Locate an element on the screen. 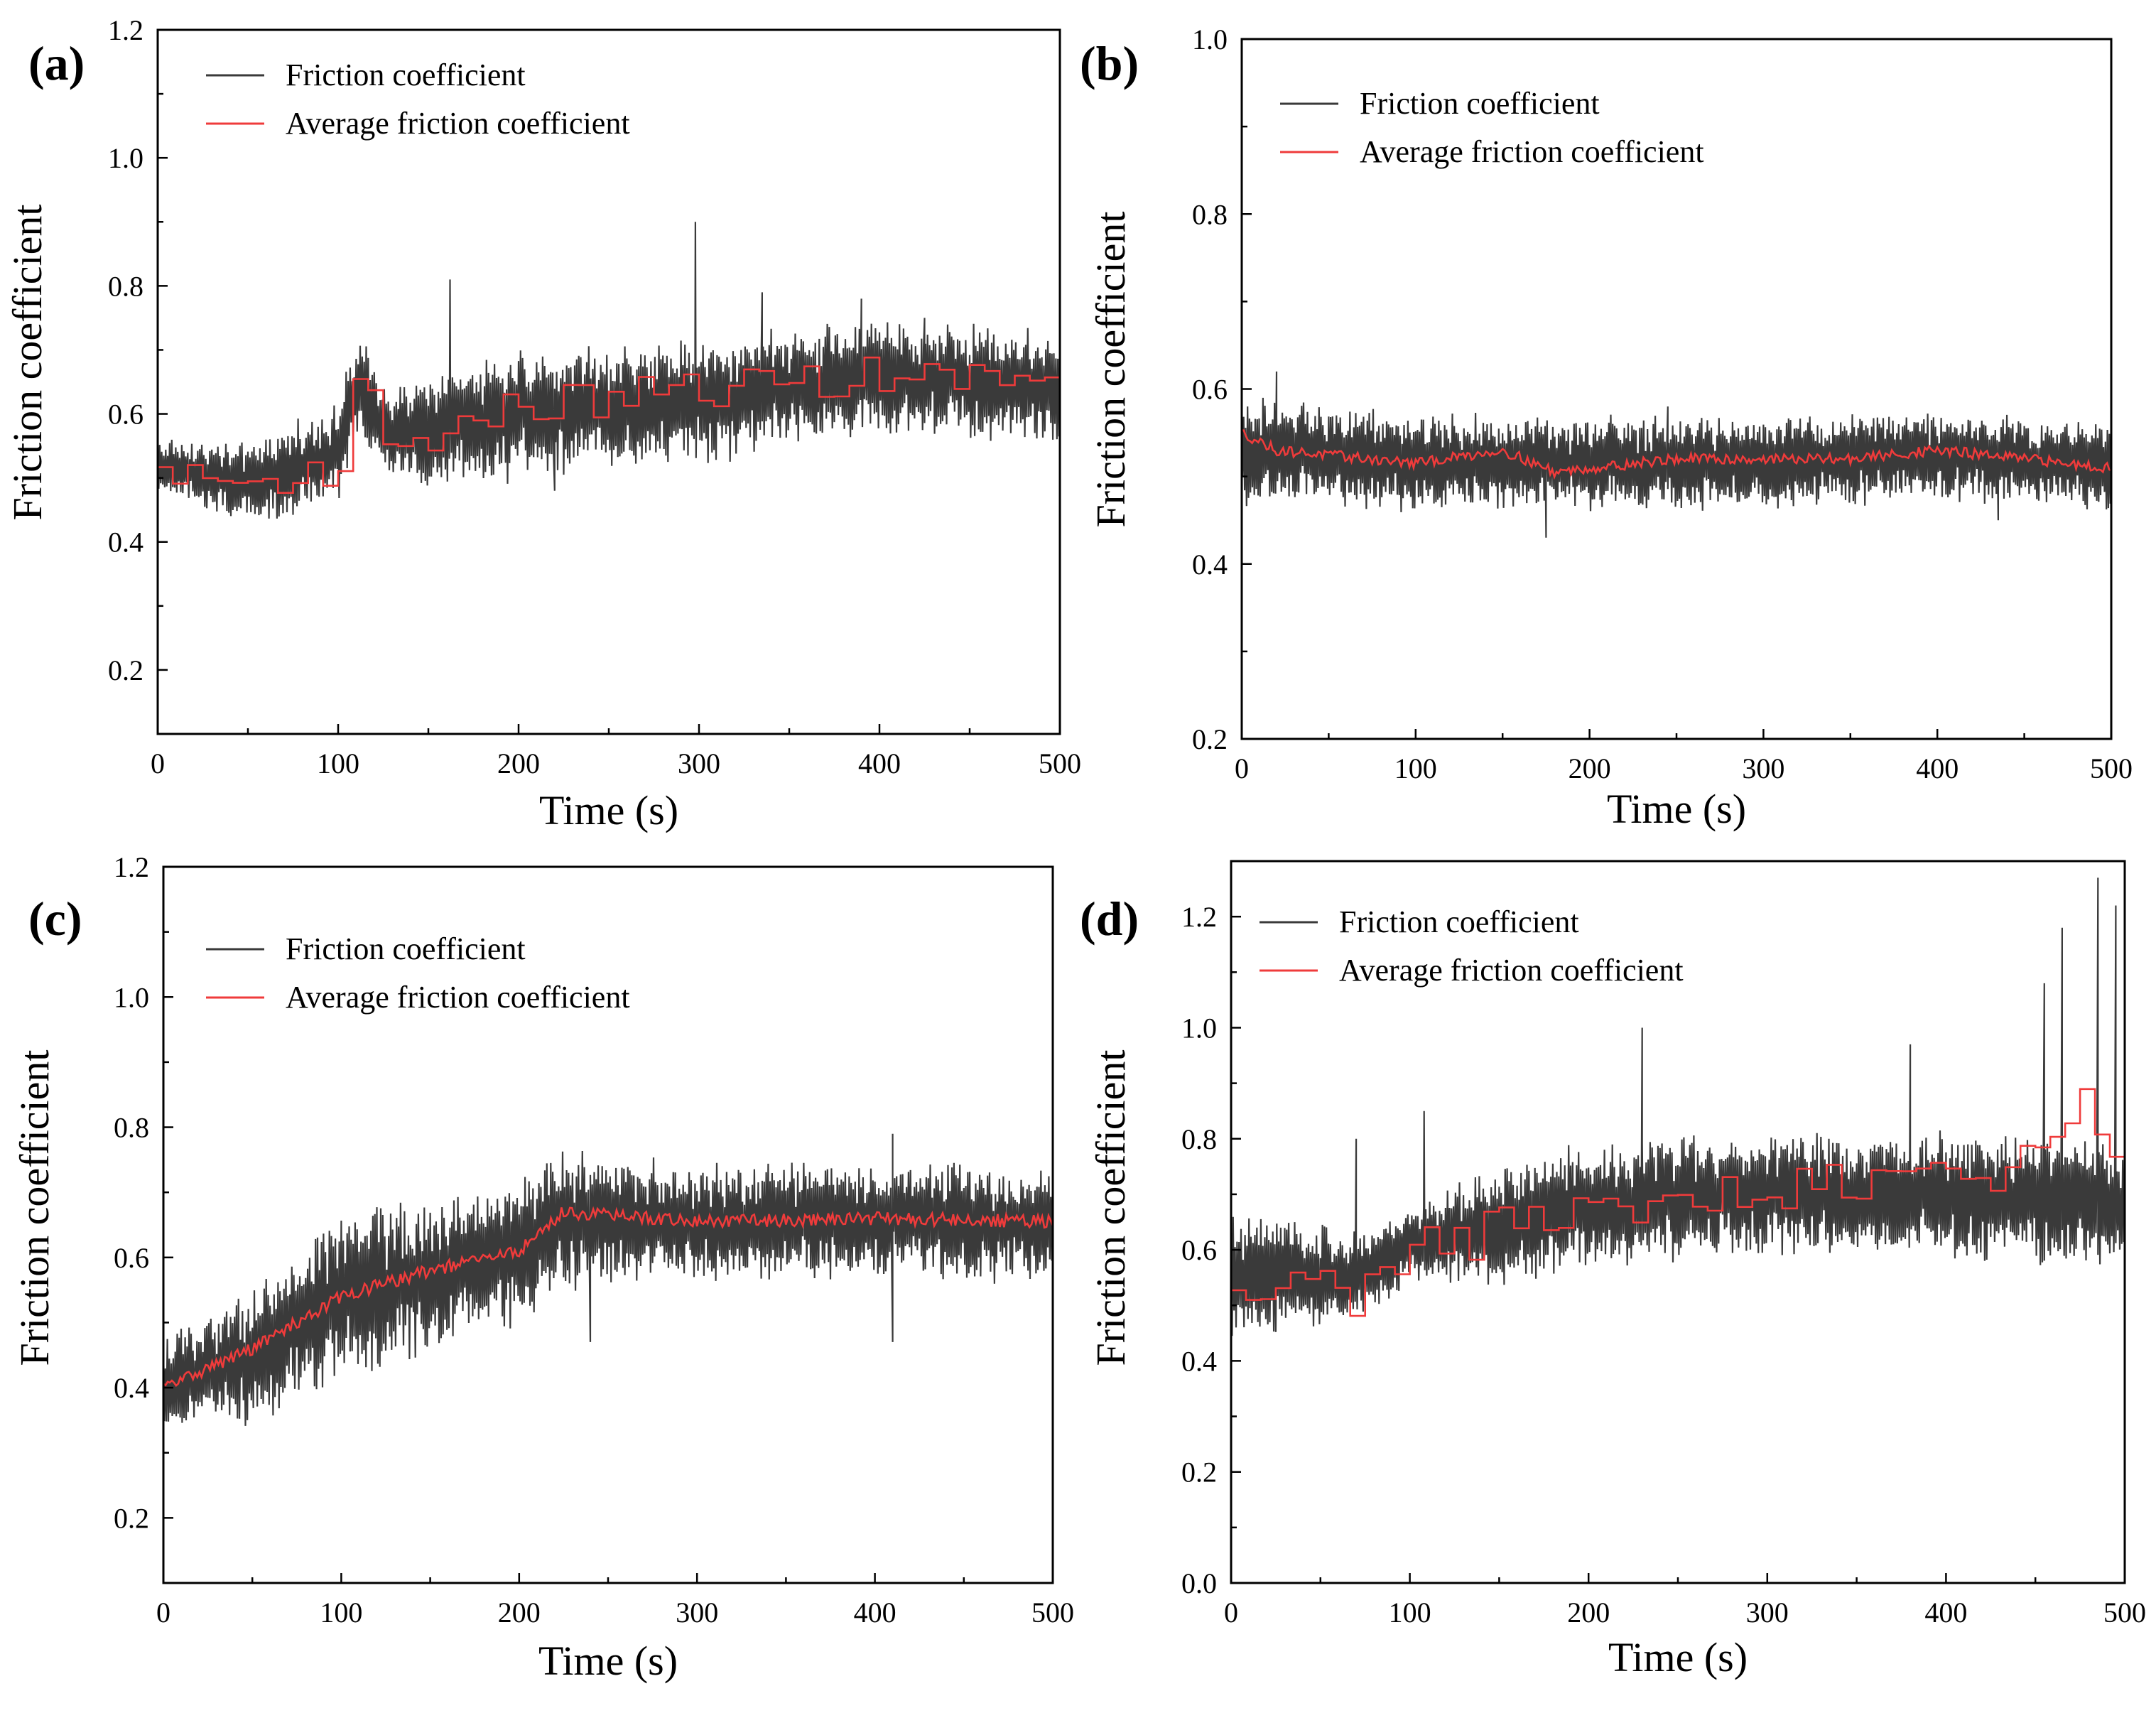  panel-d-x-tick-label: 100 is located at coordinates (1410, 1612).